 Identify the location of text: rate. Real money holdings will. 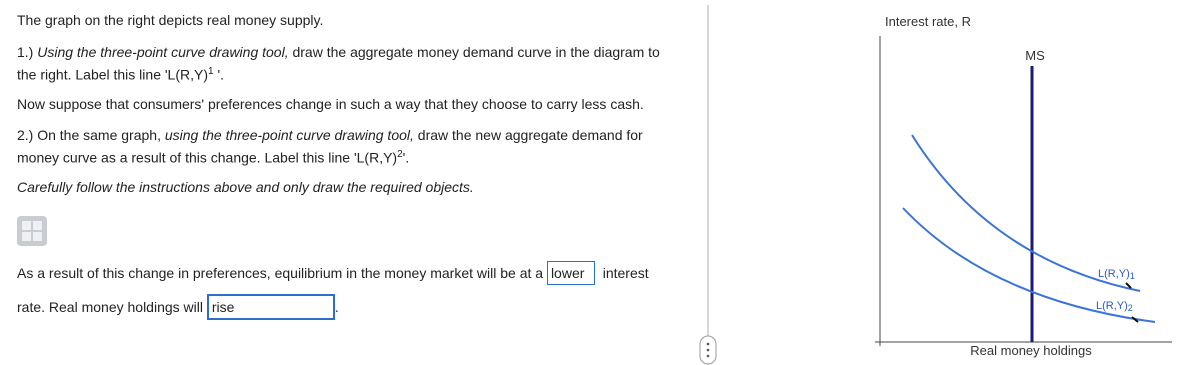
(110, 307).